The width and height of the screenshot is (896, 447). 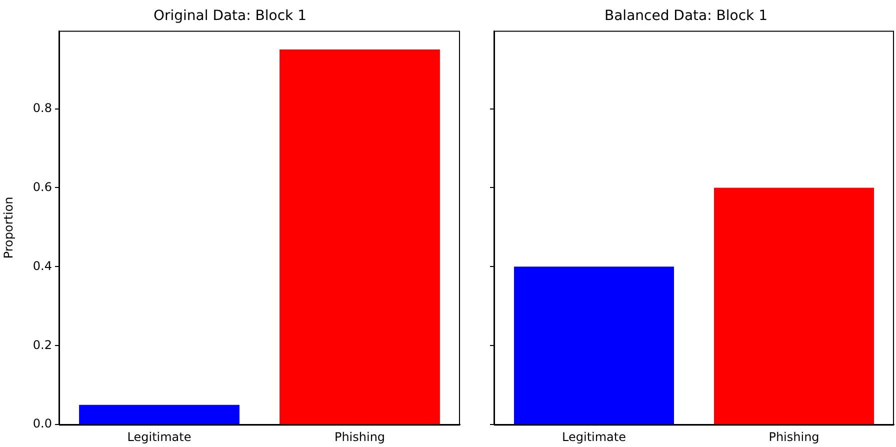 What do you see at coordinates (42, 423) in the screenshot?
I see `y-tick-label: 0.0` at bounding box center [42, 423].